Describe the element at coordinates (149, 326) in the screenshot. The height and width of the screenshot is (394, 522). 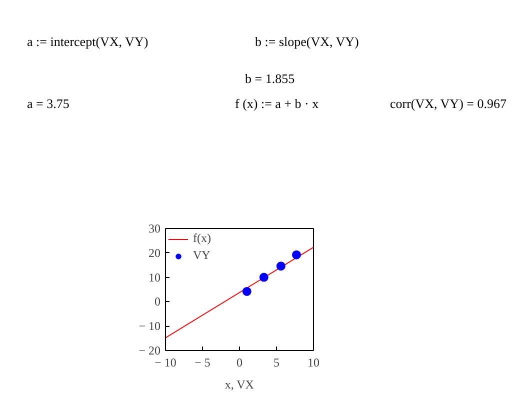
I see `y-tick-label: − 10` at that location.